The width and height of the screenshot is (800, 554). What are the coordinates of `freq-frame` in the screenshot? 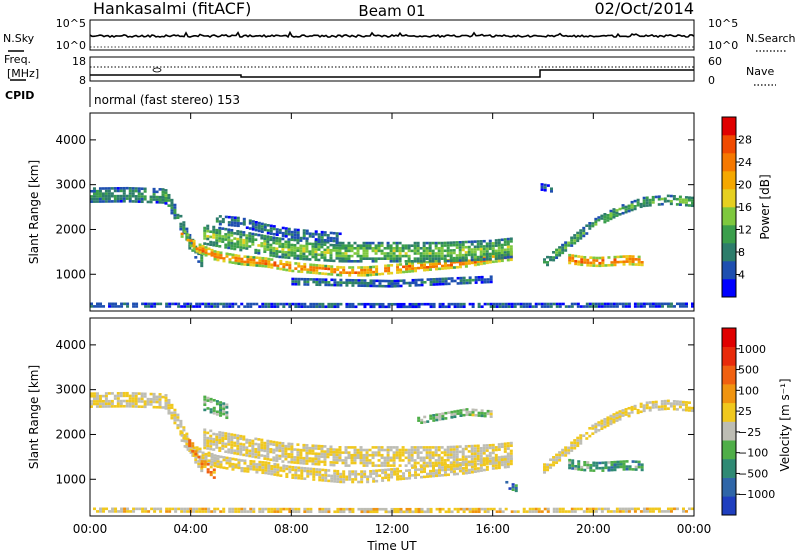 It's located at (392, 69).